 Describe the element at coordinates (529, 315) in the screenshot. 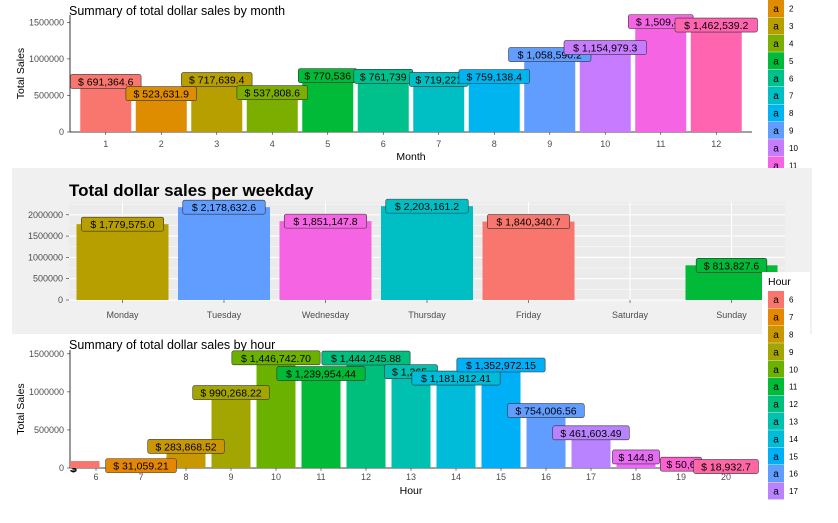

I see `x-tick-label: Friday` at that location.